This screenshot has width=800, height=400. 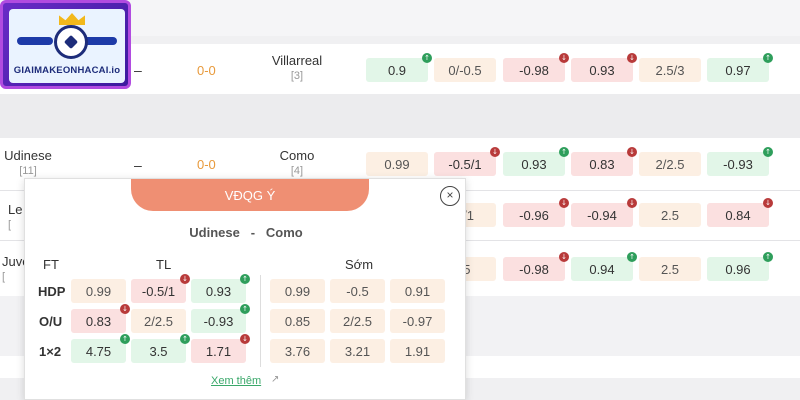 What do you see at coordinates (236, 381) in the screenshot?
I see `see-more-link: Xem thêm` at bounding box center [236, 381].